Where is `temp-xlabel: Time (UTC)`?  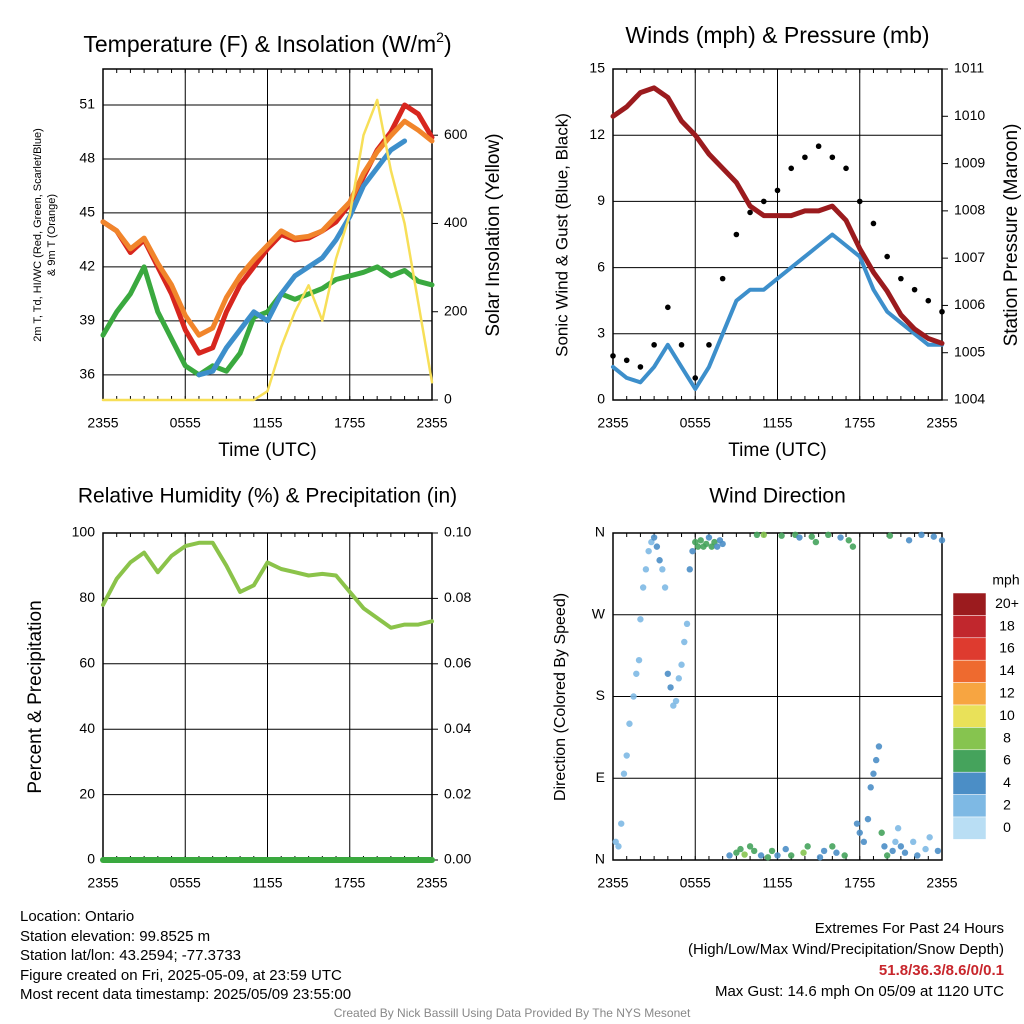 temp-xlabel: Time (UTC) is located at coordinates (267, 450).